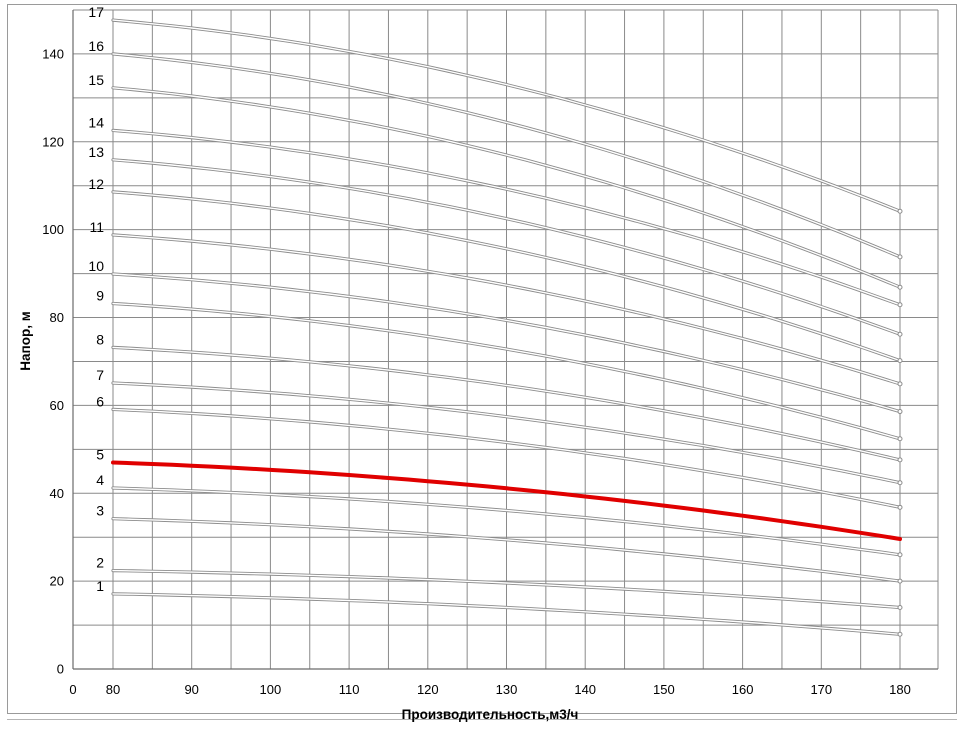  Describe the element at coordinates (96, 122) in the screenshot. I see `curve-label-14: 14` at that location.